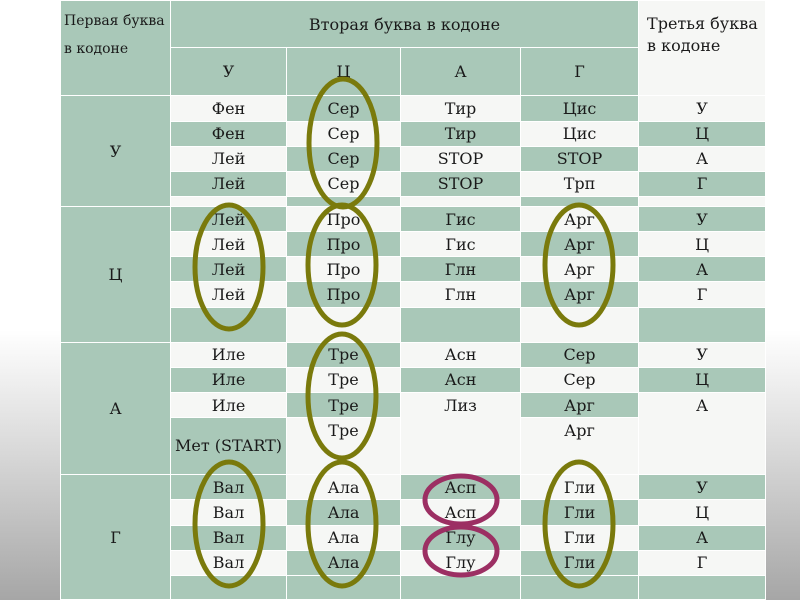  I want to click on codon-cell: Гис, so click(460, 219).